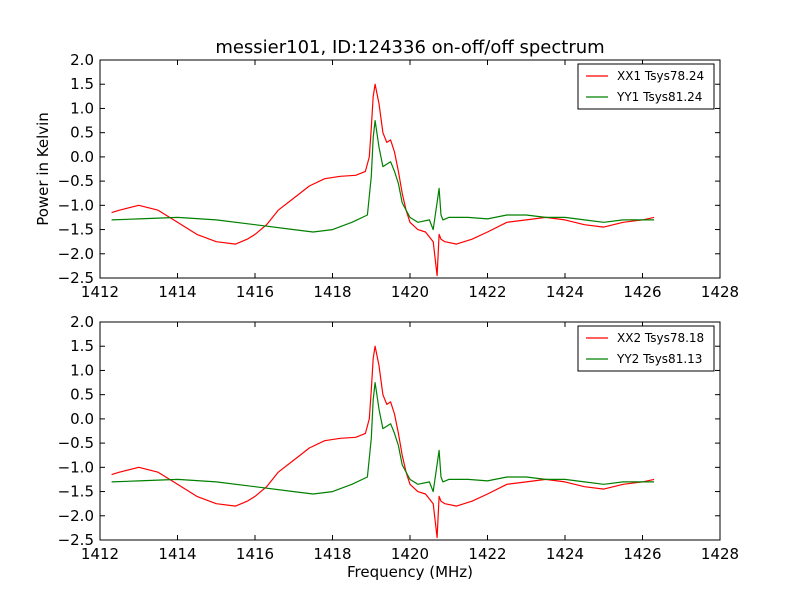 This screenshot has height=600, width=800. I want to click on legend: XX1 Tsys78.24 YY1 Tsys81.24, so click(646, 86).